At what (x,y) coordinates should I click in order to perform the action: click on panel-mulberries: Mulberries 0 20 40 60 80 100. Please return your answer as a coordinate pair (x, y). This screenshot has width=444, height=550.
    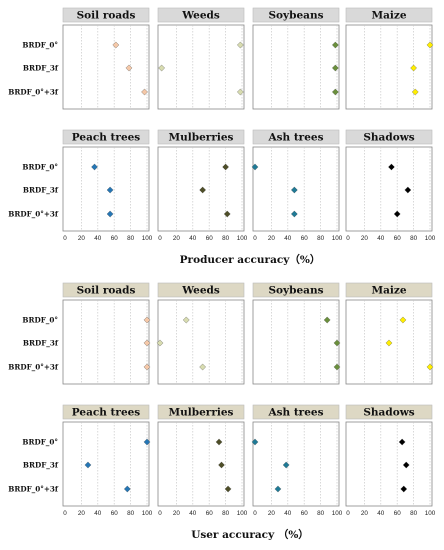
    Looking at the image, I should click on (202, 185).